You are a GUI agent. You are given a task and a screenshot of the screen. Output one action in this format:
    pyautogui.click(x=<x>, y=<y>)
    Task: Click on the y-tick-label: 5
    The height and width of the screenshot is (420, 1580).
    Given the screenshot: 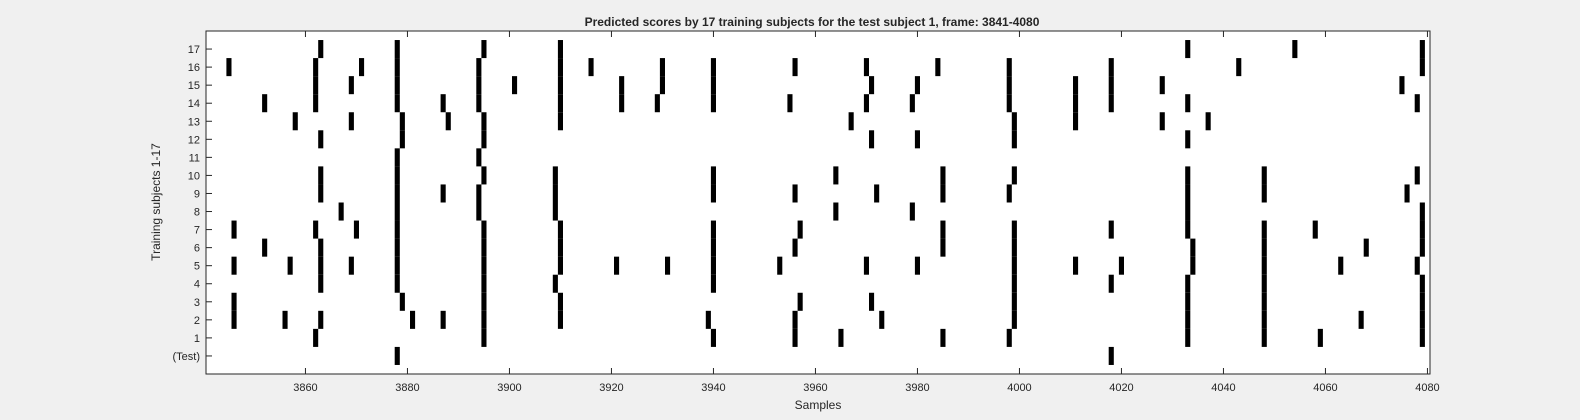 What is the action you would take?
    pyautogui.click(x=197, y=267)
    